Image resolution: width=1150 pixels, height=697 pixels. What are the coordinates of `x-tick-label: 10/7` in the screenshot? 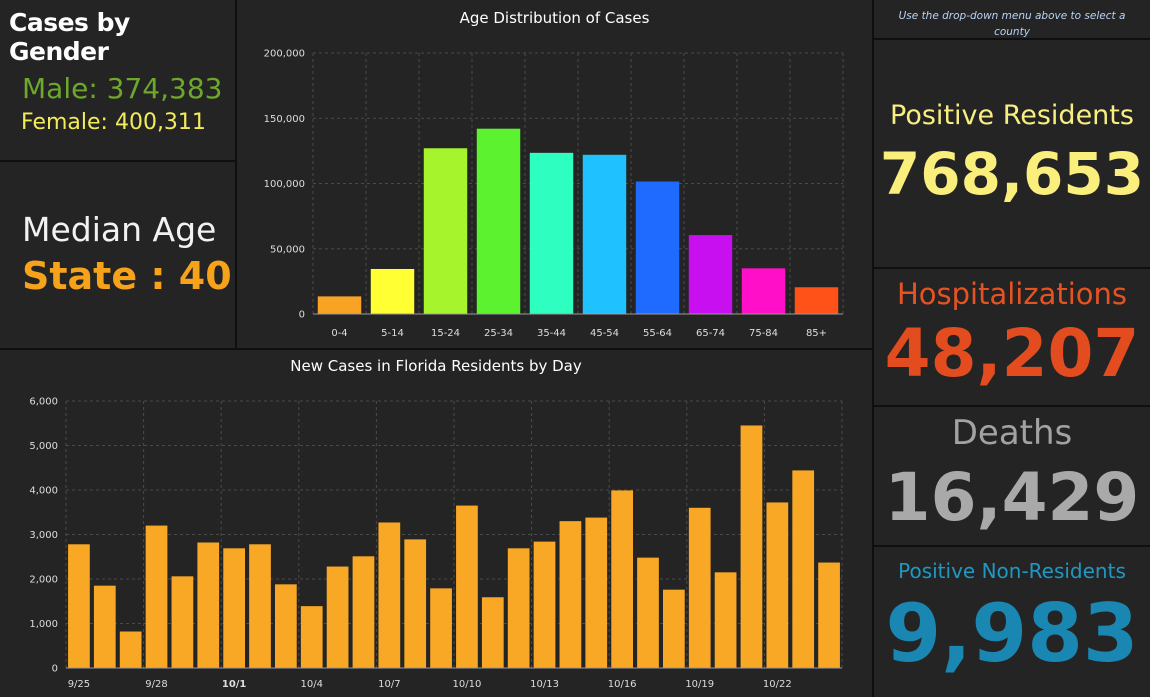 It's located at (389, 684).